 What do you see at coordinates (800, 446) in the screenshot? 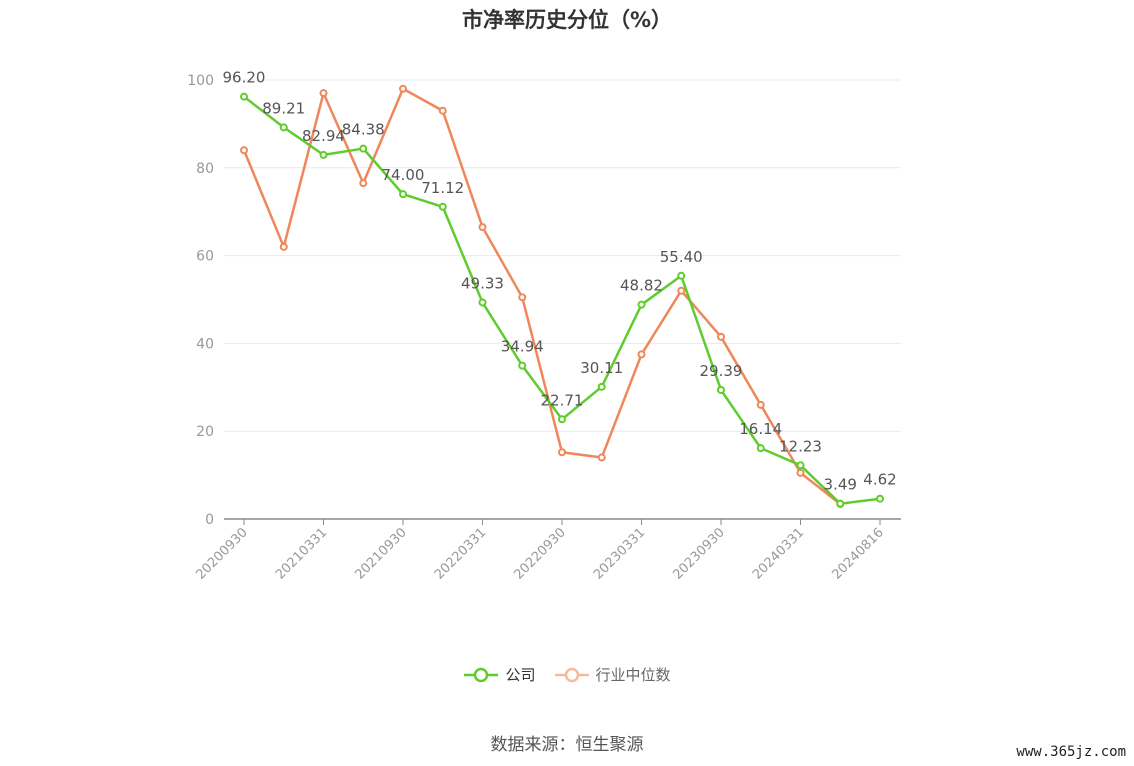
I see `data-label: 12.23` at bounding box center [800, 446].